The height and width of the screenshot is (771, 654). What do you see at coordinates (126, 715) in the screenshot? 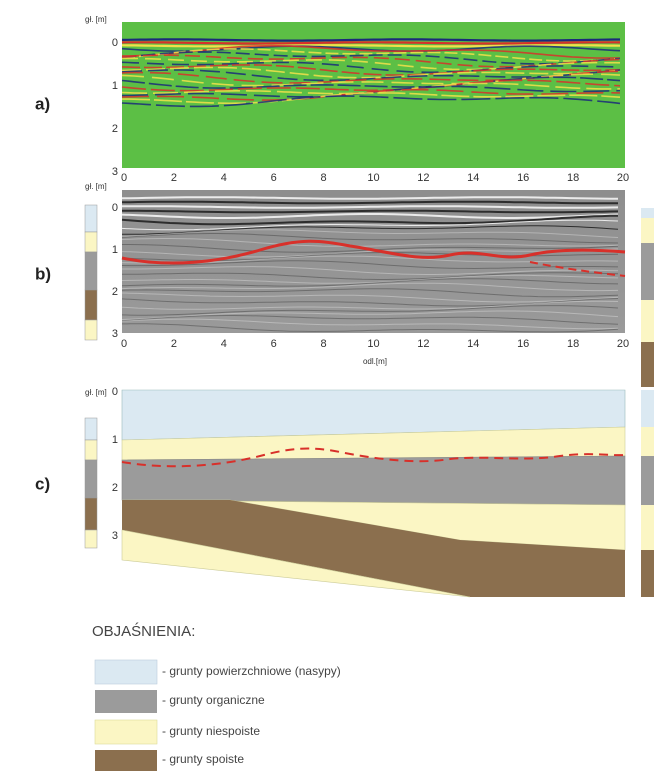
I see `legend-swatches` at bounding box center [126, 715].